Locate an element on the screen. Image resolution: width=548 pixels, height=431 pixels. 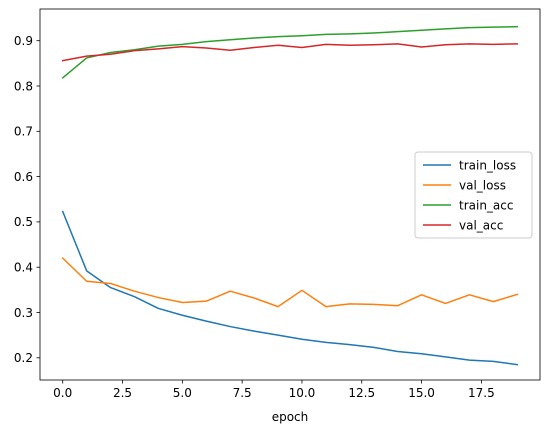
series-line-train-acc is located at coordinates (290, 52).